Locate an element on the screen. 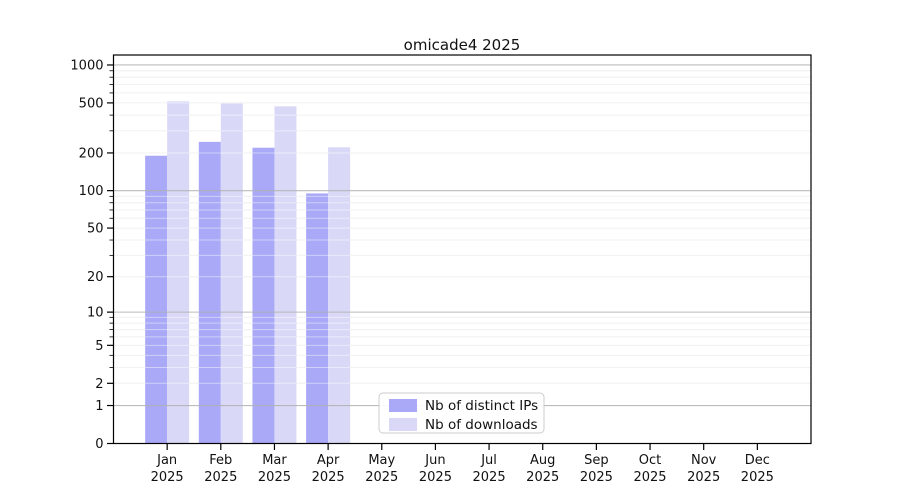 The image size is (900, 500). x-tick-label-month: May is located at coordinates (381, 460).